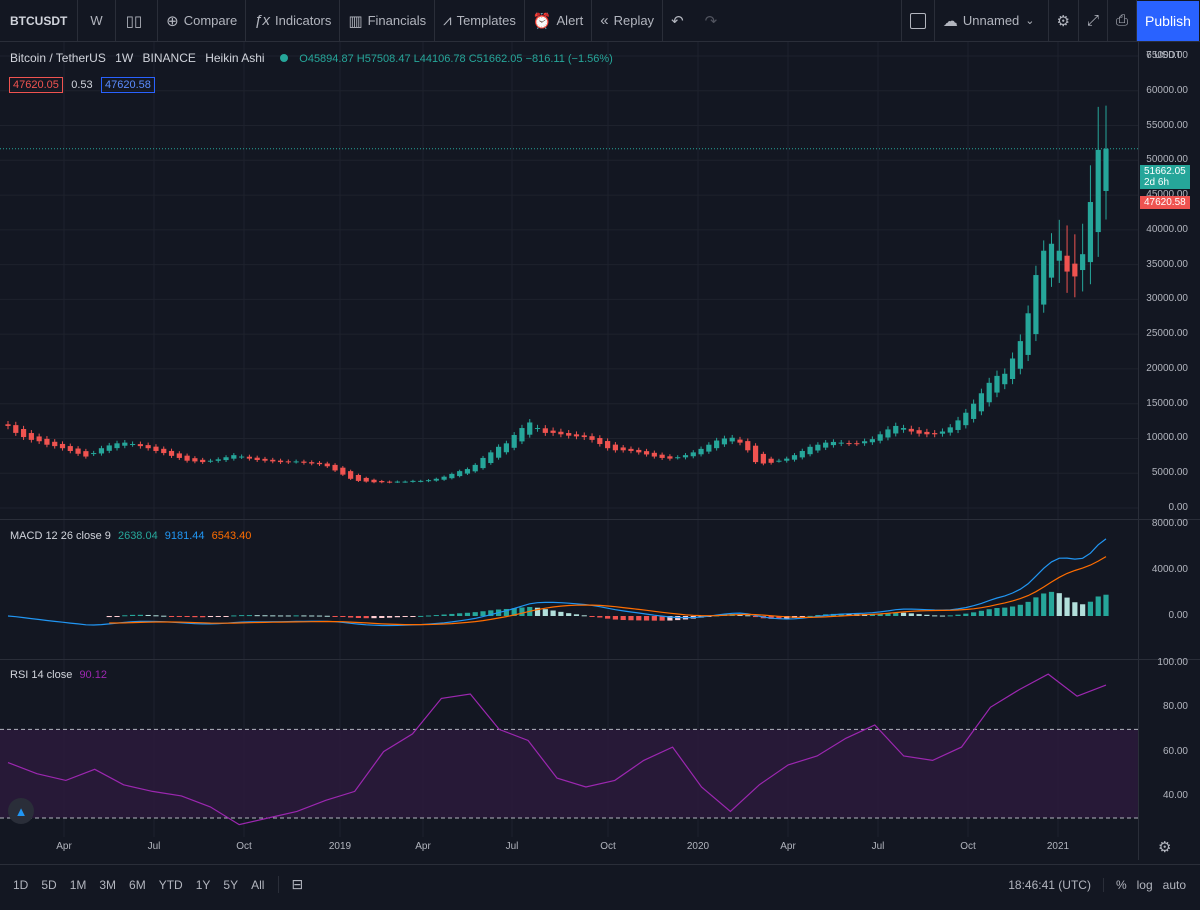  Describe the element at coordinates (172, 21) in the screenshot. I see `plus-circle-icon: ⊕` at that location.